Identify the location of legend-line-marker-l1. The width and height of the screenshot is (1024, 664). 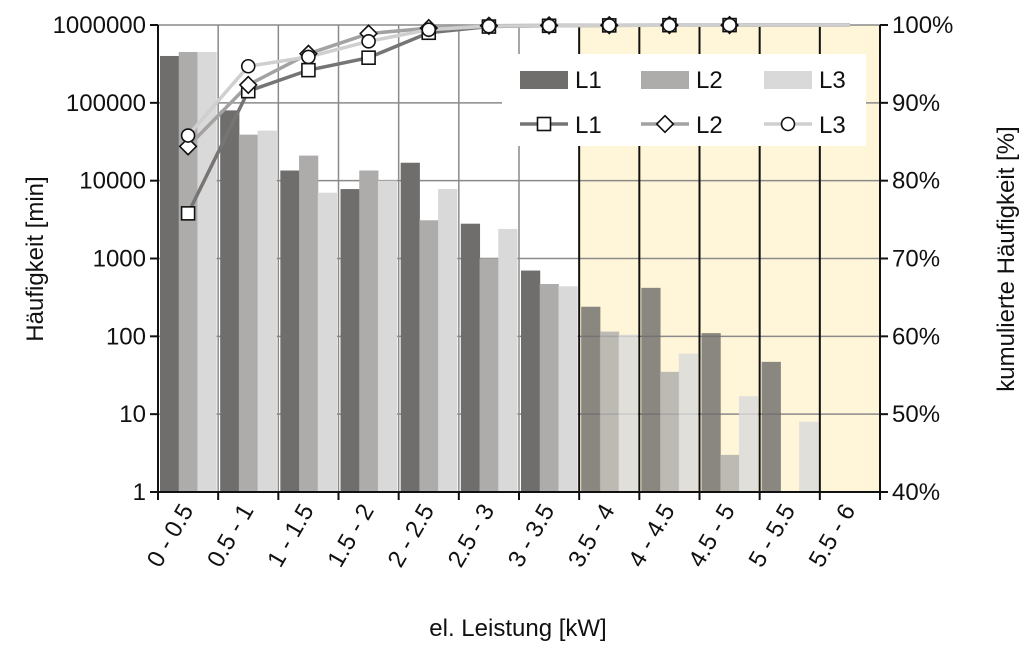
(544, 124).